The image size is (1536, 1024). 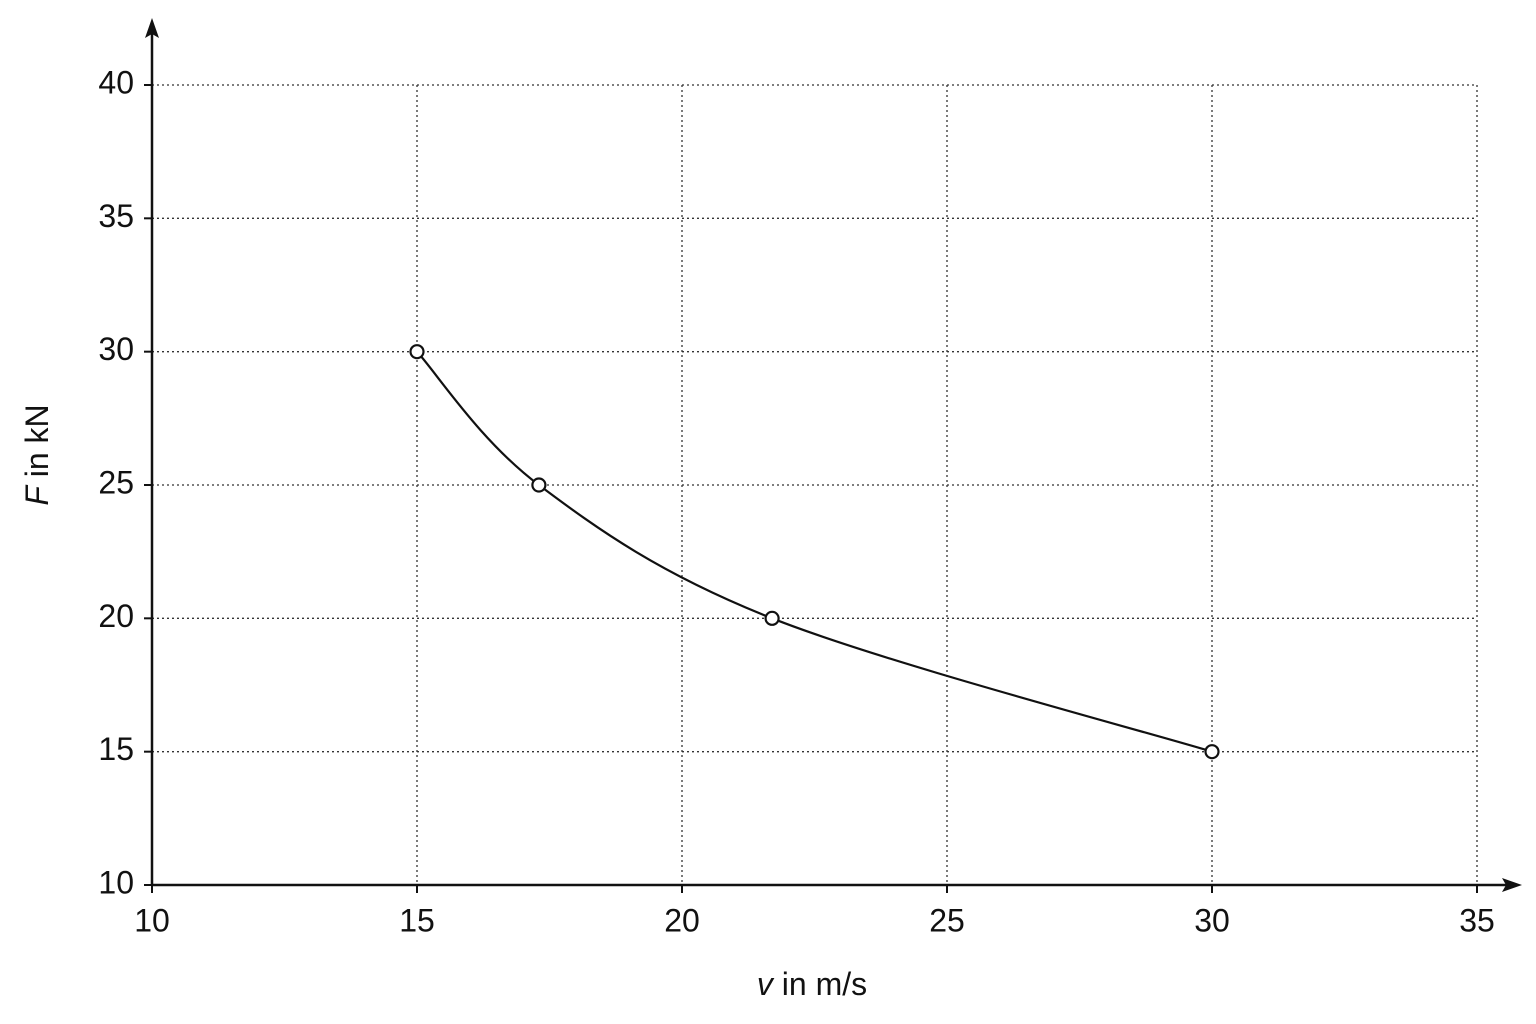 I want to click on x-tick-label: 25, so click(x=947, y=920).